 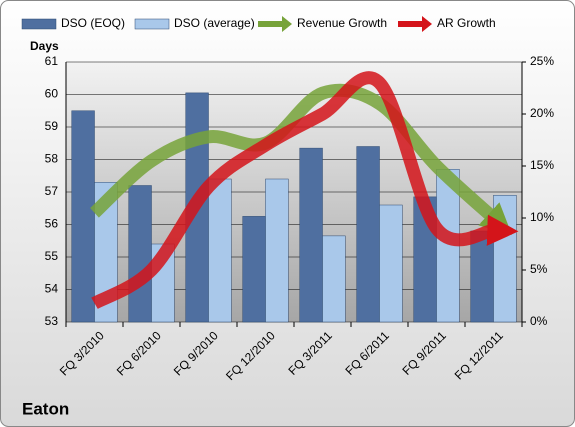 I want to click on y-axis-label: Days, so click(x=44, y=46).